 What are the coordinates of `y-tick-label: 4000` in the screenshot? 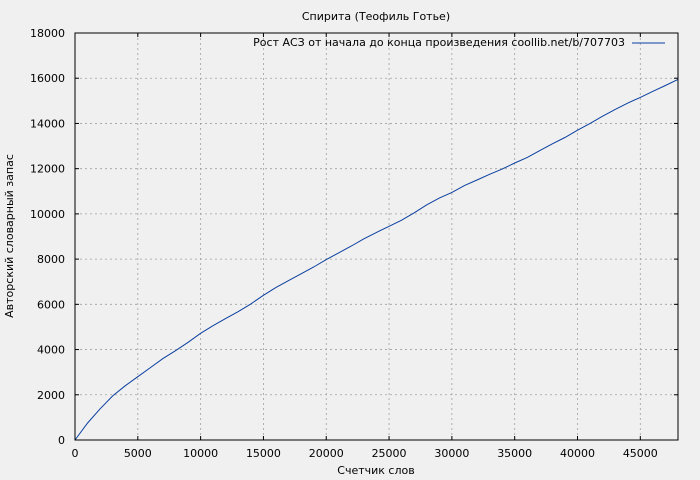 It's located at (51, 350).